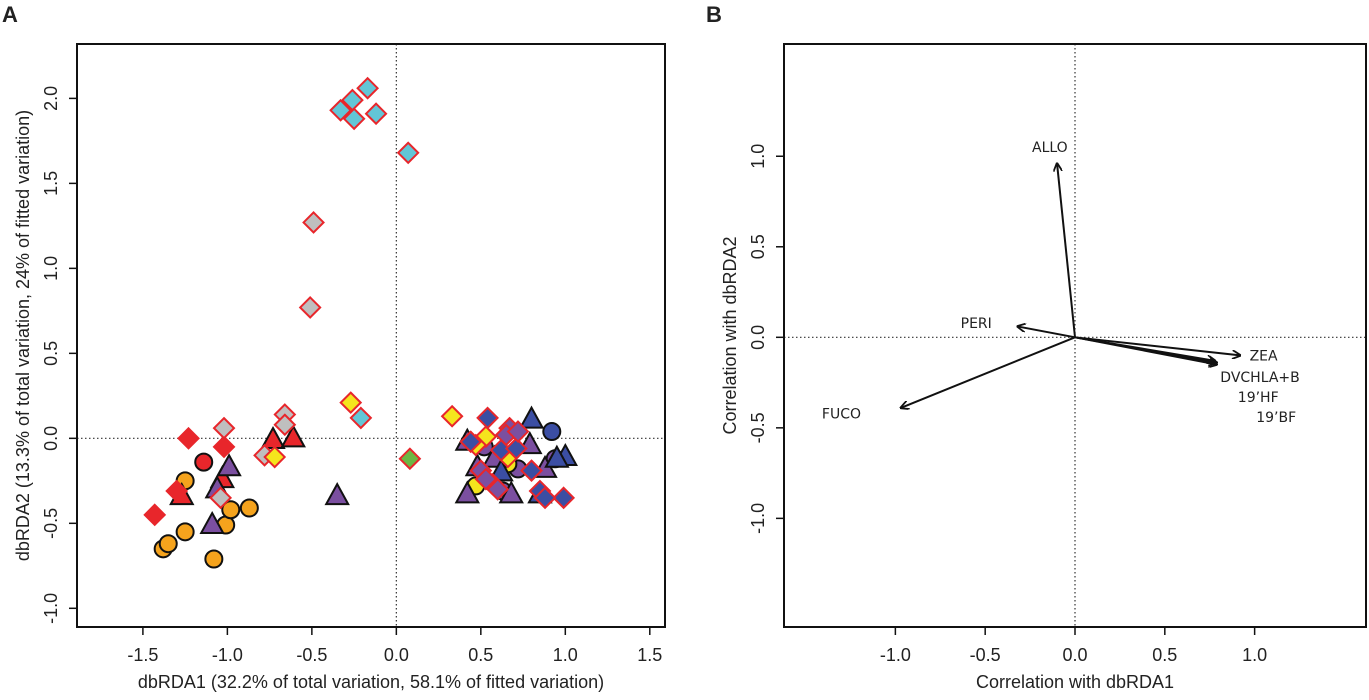 Image resolution: width=1369 pixels, height=700 pixels. Describe the element at coordinates (10, 14) in the screenshot. I see `panel-label-a: A` at that location.